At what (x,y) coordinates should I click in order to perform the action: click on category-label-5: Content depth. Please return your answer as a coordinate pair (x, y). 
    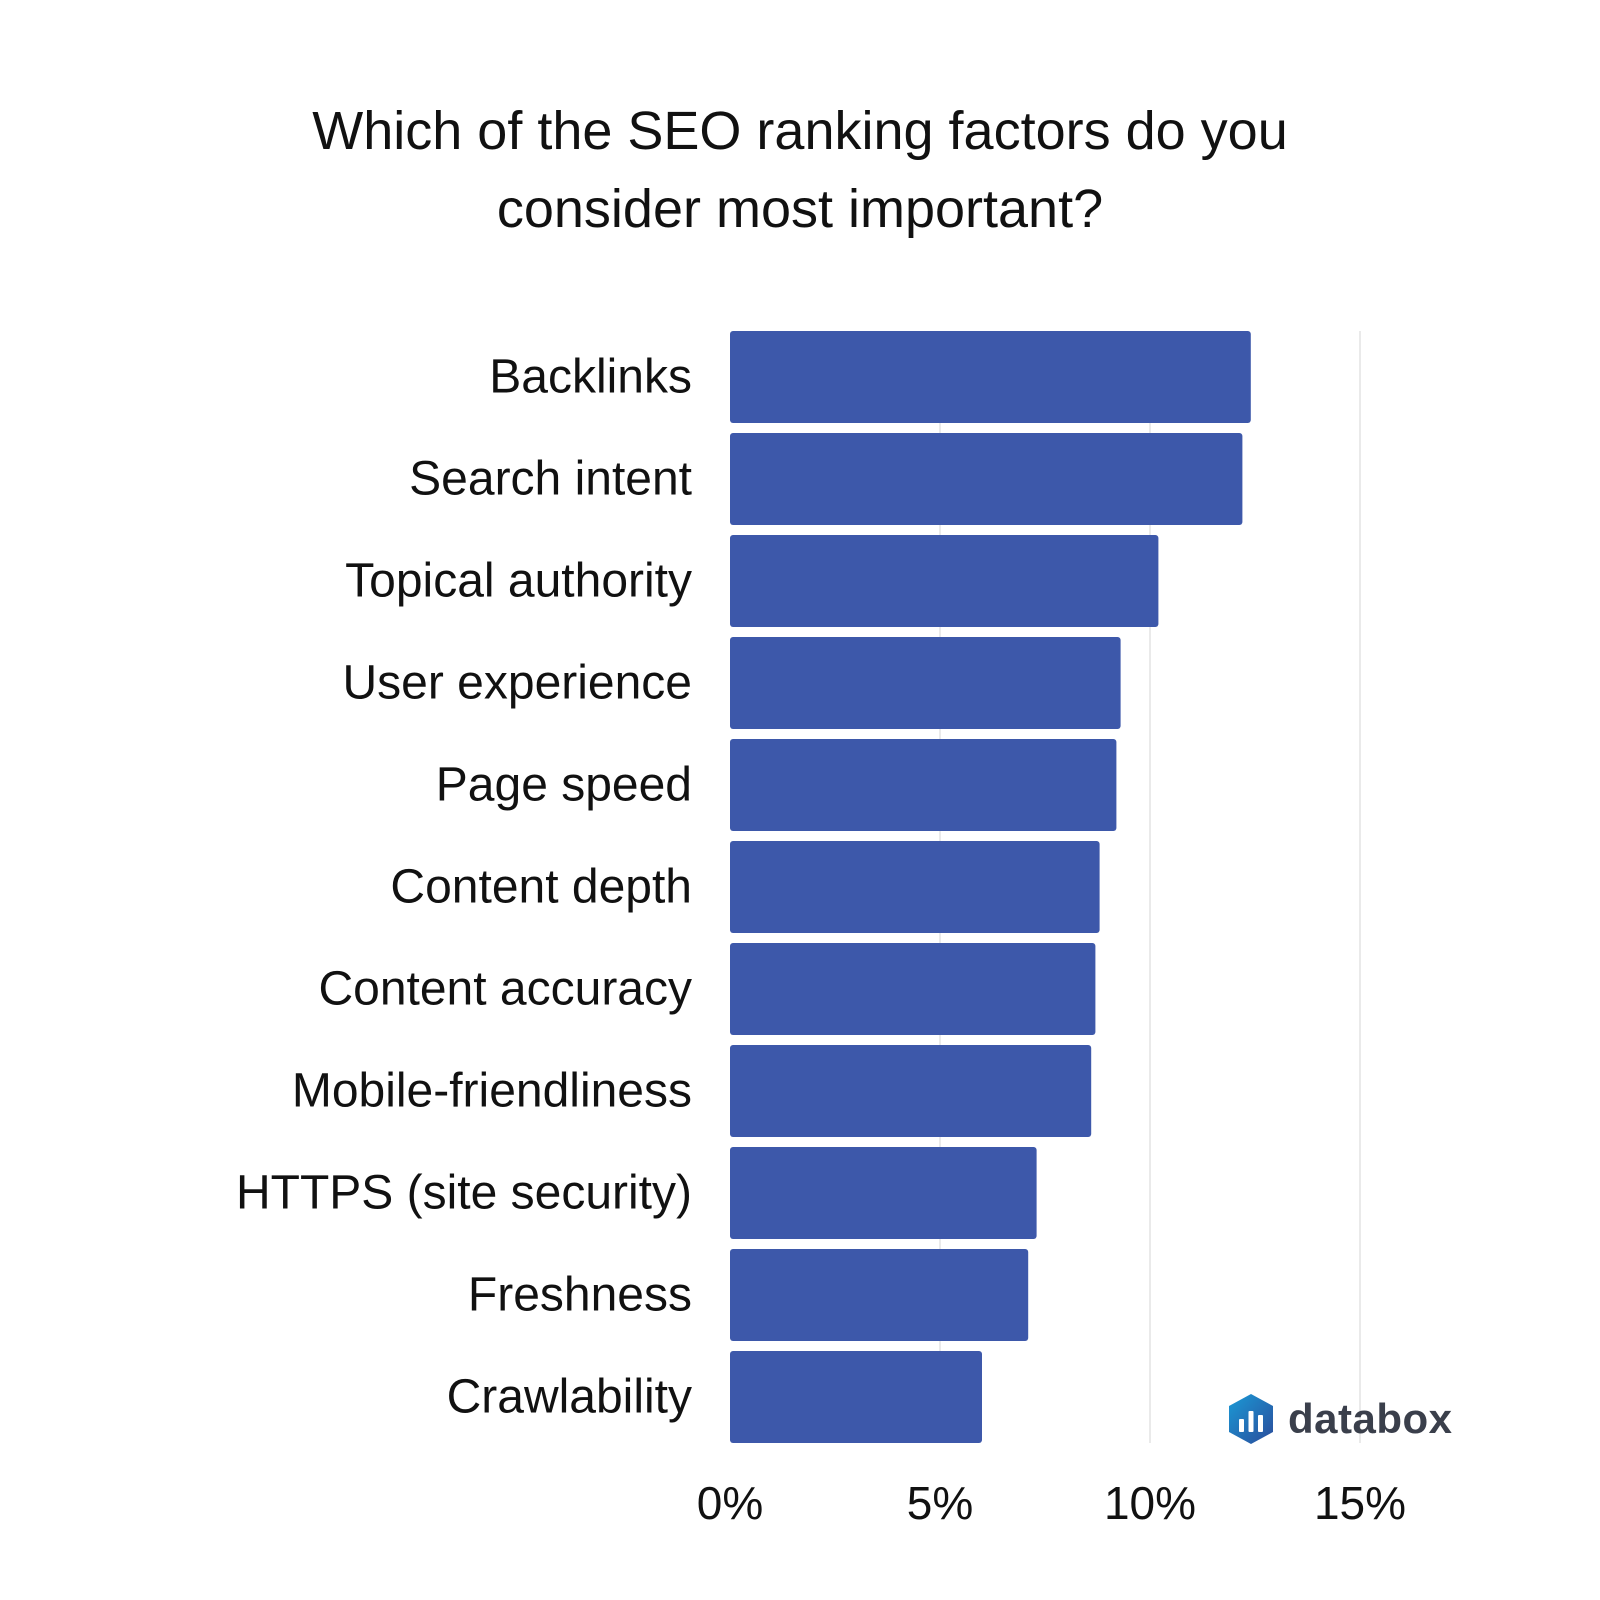
    Looking at the image, I should click on (541, 887).